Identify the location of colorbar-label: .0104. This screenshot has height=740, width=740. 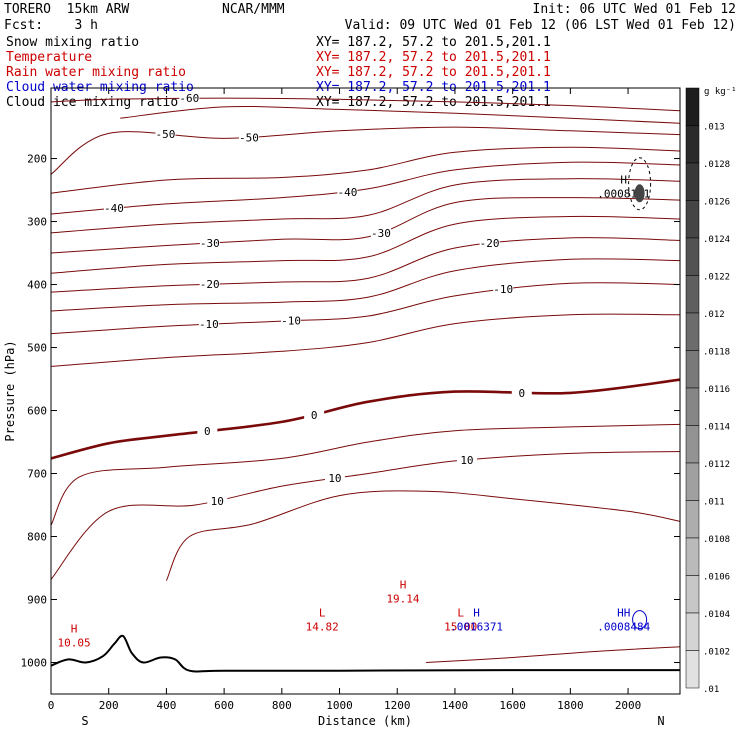
(716, 615).